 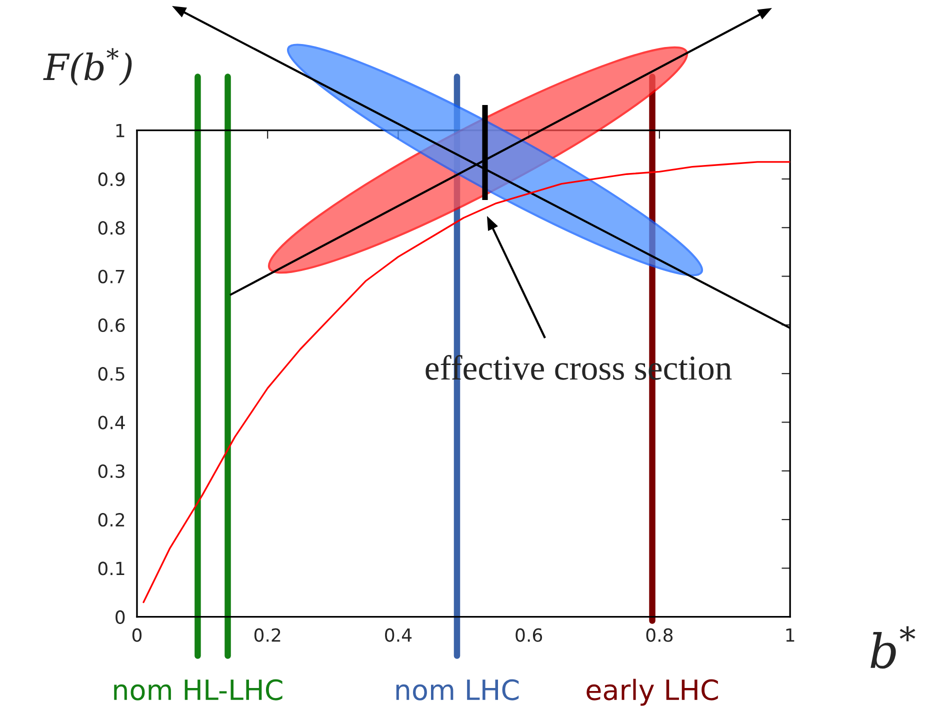 I want to click on x-tick-label: 0.6, so click(x=529, y=635).